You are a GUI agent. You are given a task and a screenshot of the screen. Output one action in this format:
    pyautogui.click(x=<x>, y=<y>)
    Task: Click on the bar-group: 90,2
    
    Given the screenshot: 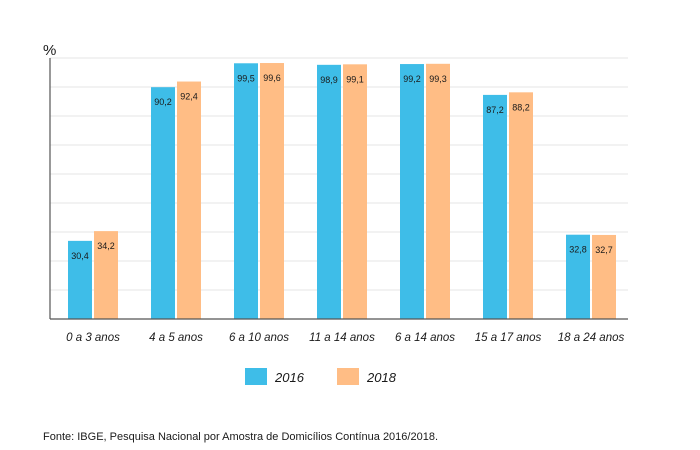 What is the action you would take?
    pyautogui.click(x=163, y=203)
    